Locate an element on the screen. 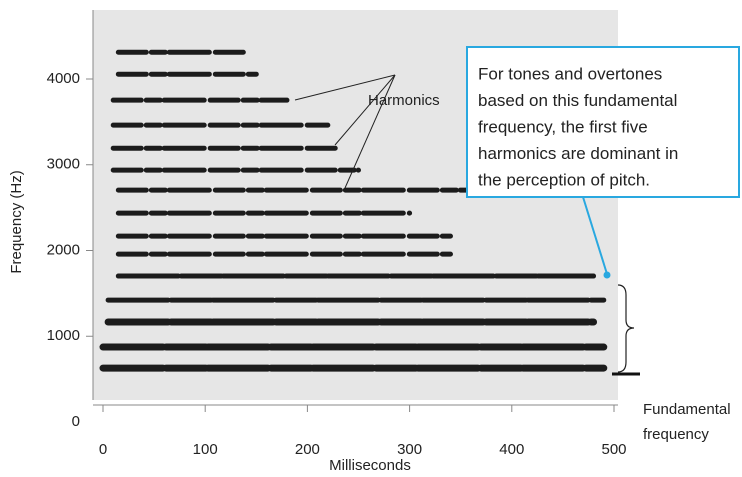  x-tick-label: 500 is located at coordinates (613, 449).